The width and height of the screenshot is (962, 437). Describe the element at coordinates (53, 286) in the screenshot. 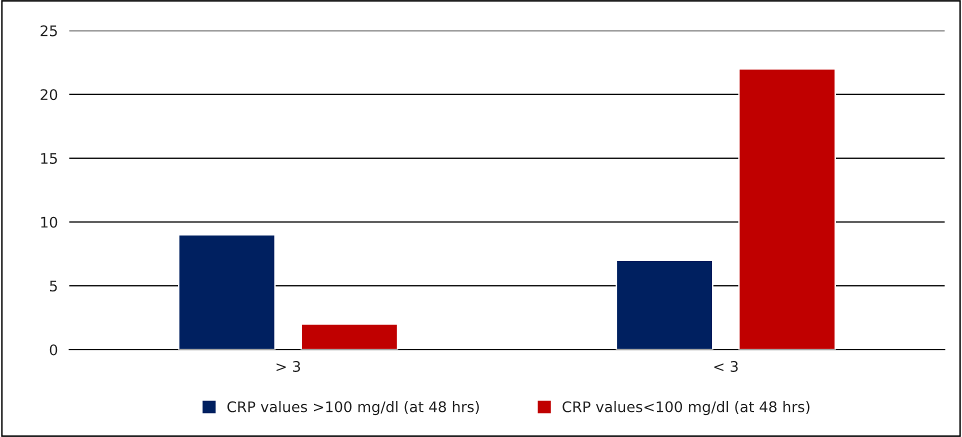

I see `y-tick-label: 5` at that location.